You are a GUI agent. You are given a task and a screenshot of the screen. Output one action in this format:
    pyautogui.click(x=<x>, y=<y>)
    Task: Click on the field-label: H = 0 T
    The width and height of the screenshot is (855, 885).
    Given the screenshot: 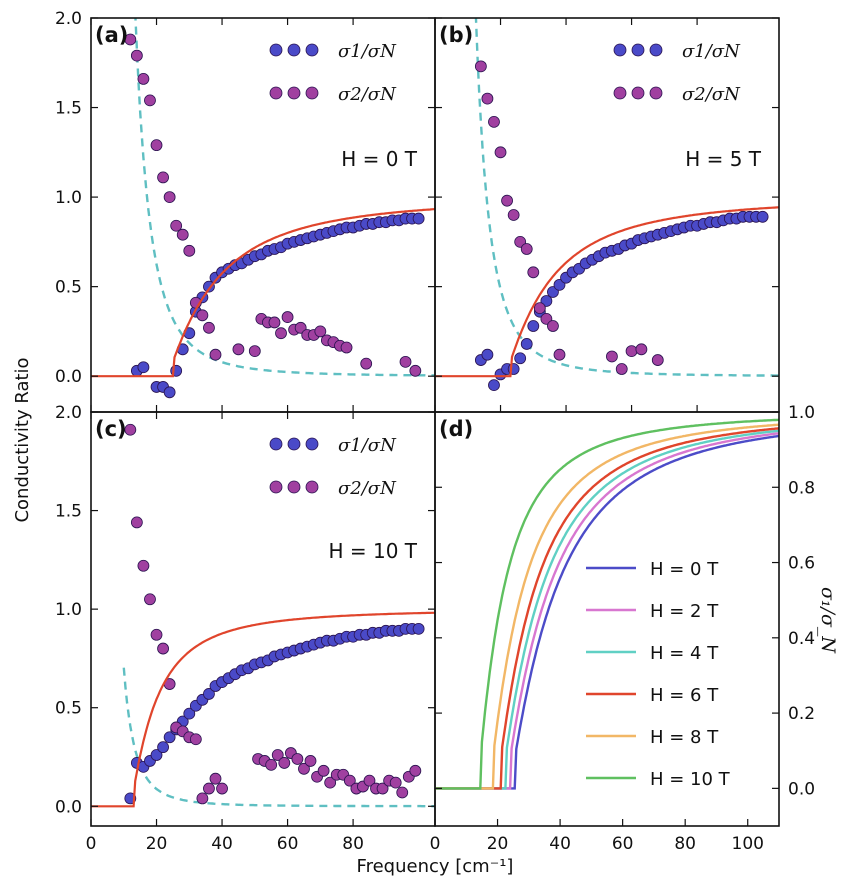 What is the action you would take?
    pyautogui.click(x=379, y=159)
    